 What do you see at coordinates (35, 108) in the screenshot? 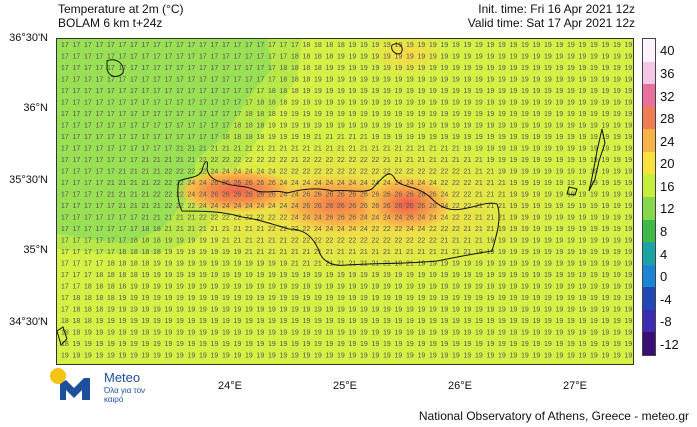
I see `lat-label-36: 36°N` at bounding box center [35, 108].